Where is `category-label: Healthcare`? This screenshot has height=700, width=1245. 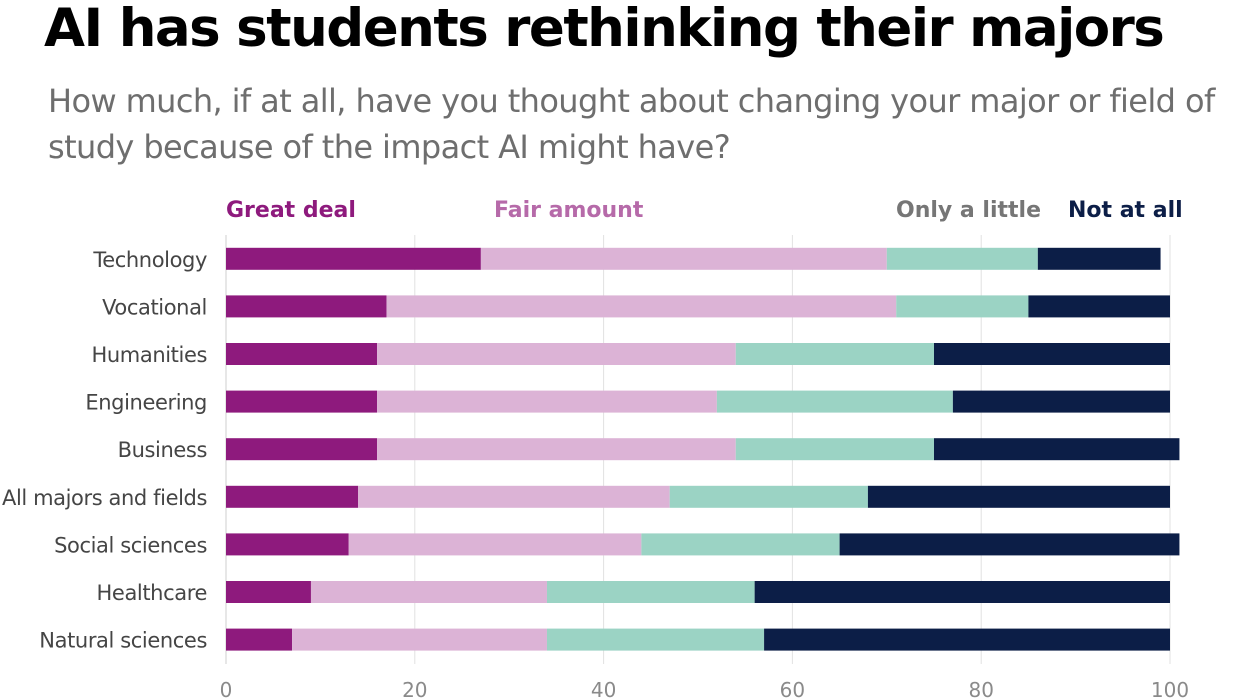
category-label: Healthcare is located at coordinates (152, 593).